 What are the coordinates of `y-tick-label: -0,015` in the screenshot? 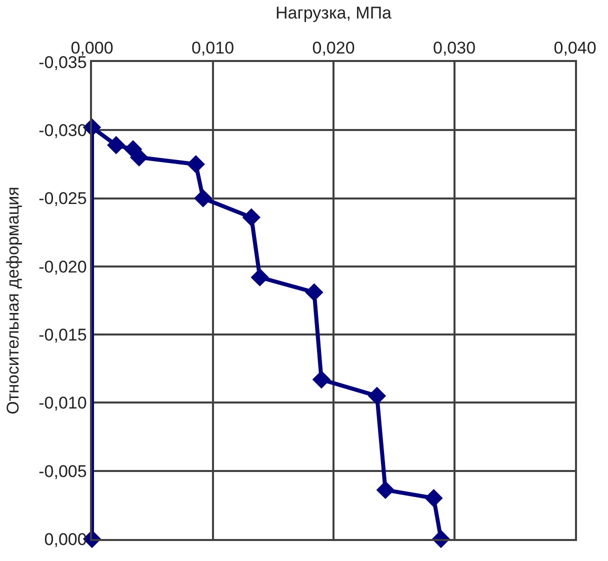 It's located at (62, 335).